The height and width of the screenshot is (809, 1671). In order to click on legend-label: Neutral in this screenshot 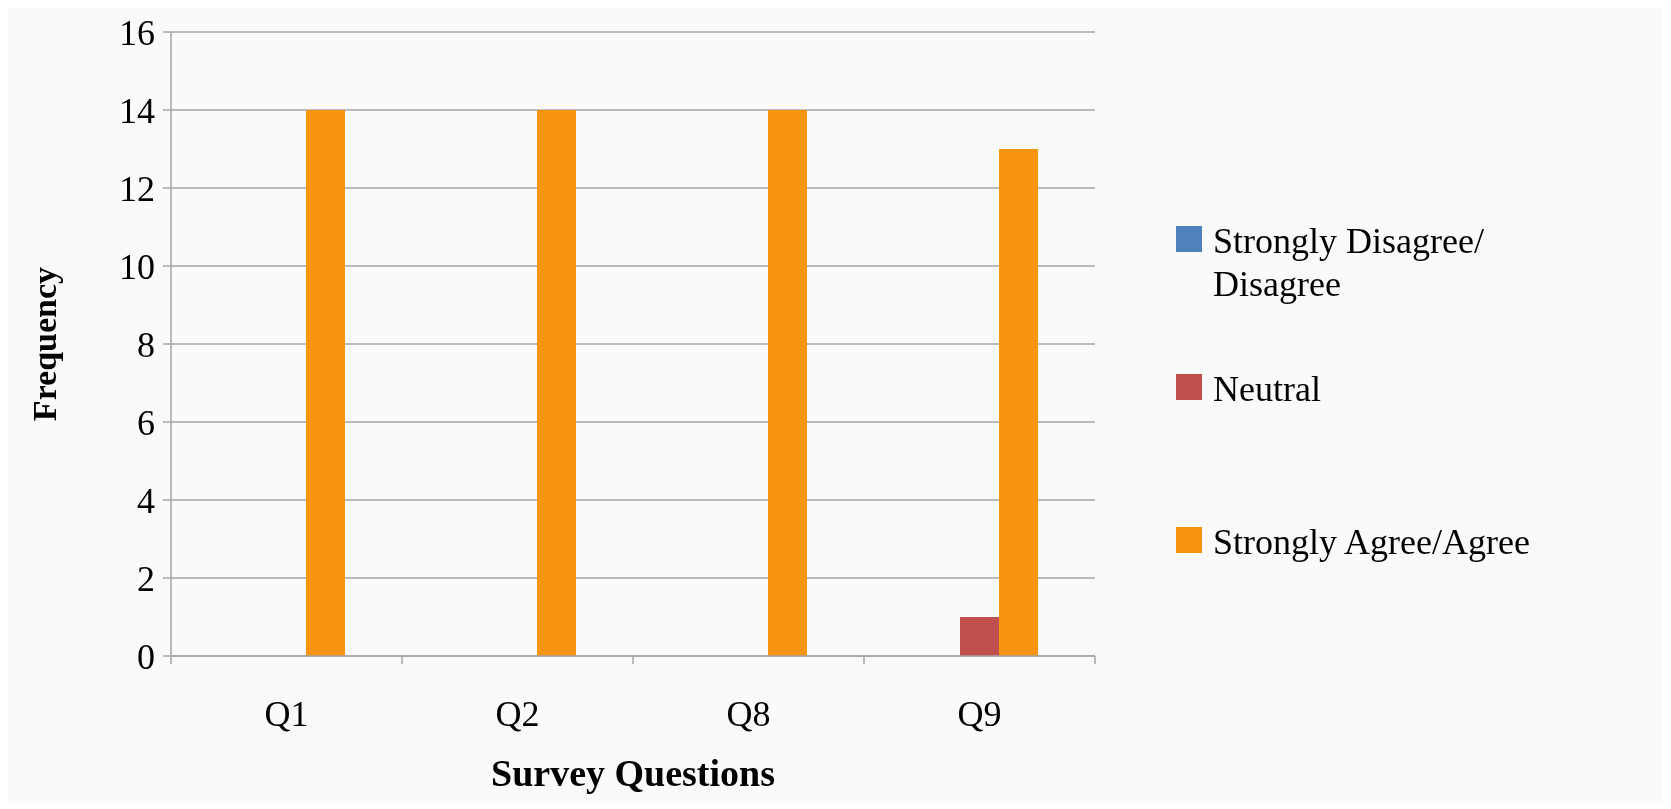, I will do `click(1267, 388)`.